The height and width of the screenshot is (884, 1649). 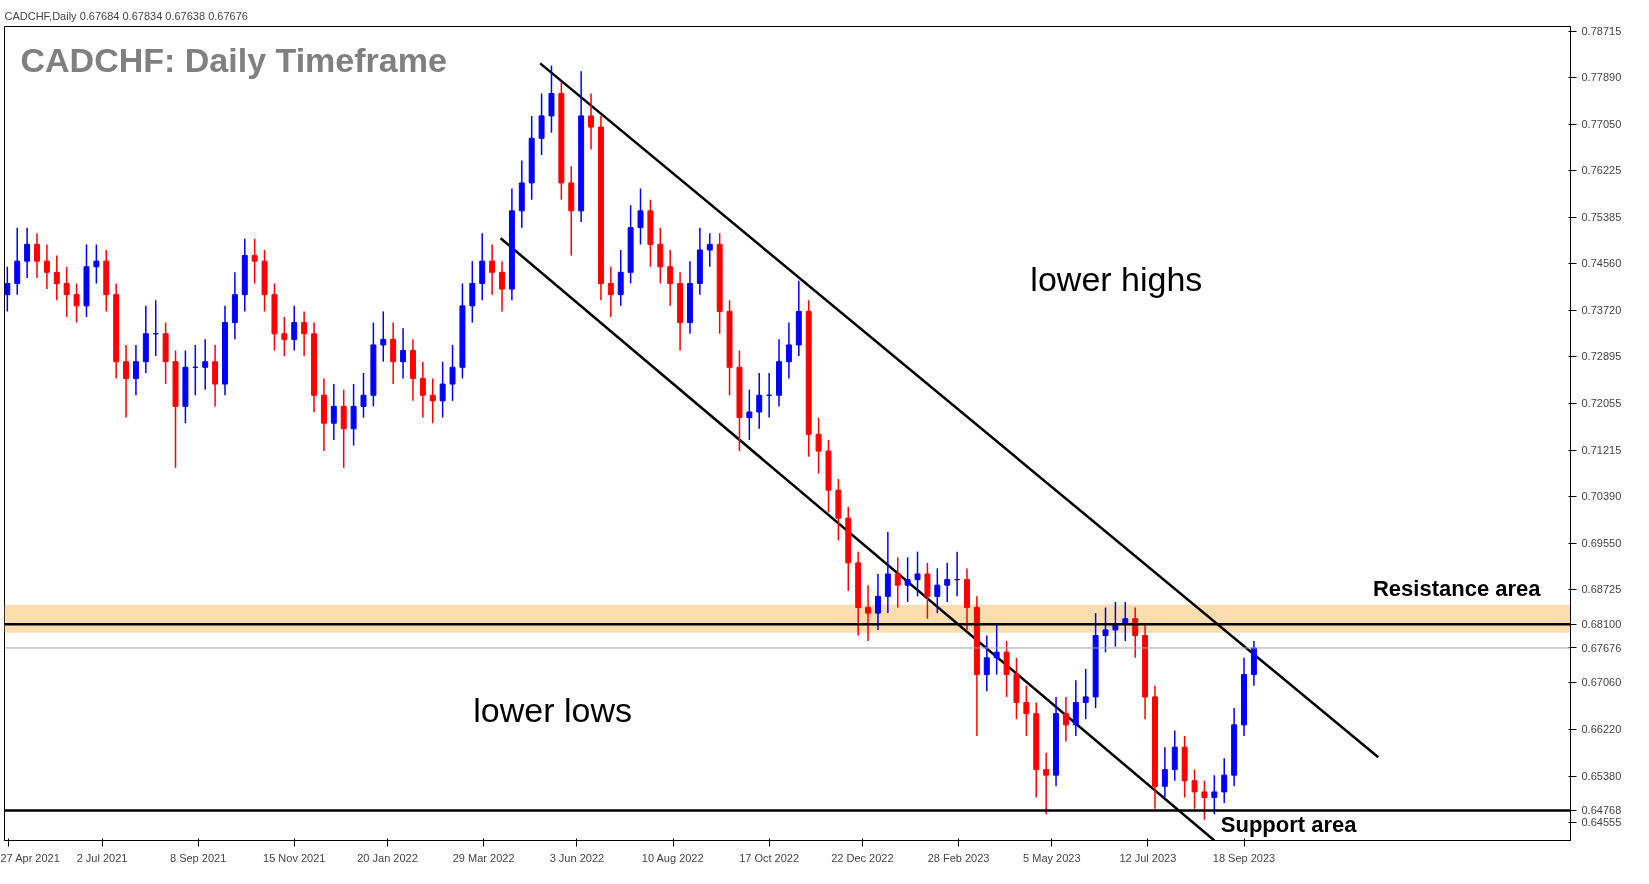 What do you see at coordinates (1601, 403) in the screenshot?
I see `y-tick-label: 0.72055` at bounding box center [1601, 403].